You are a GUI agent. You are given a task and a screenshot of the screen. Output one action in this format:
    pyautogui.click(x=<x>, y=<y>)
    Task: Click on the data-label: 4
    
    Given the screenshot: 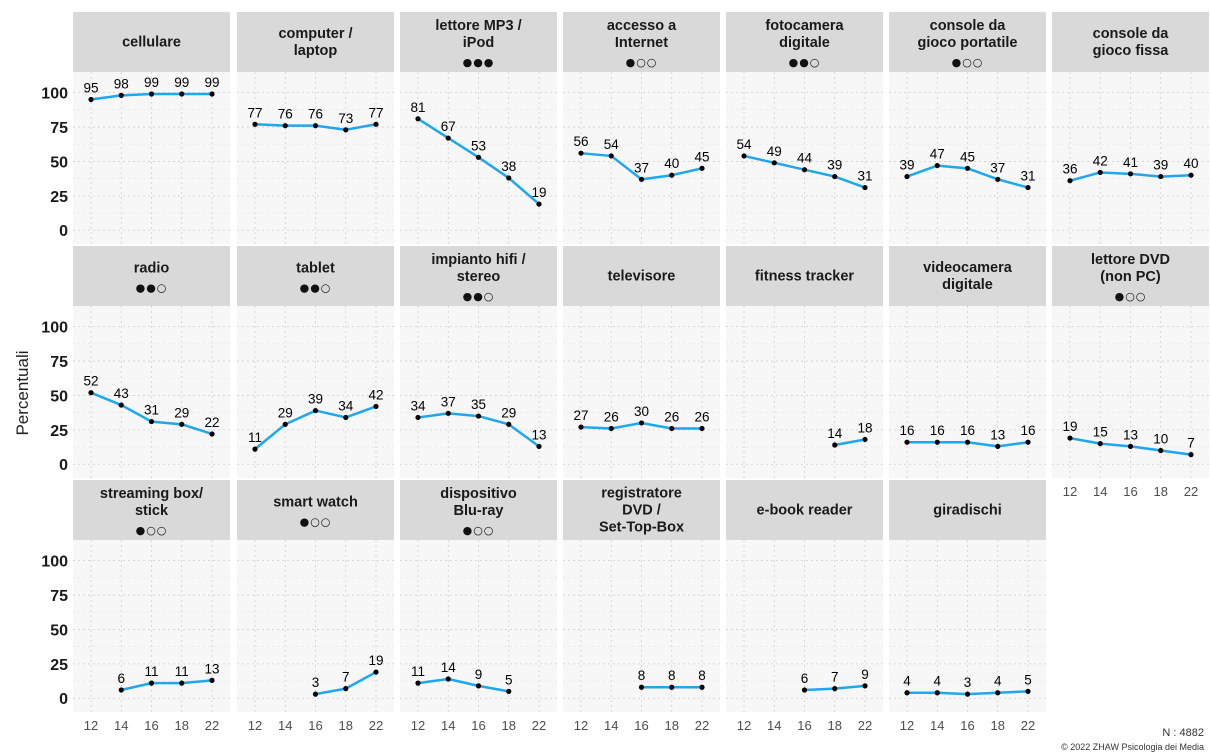 What is the action you would take?
    pyautogui.click(x=937, y=681)
    